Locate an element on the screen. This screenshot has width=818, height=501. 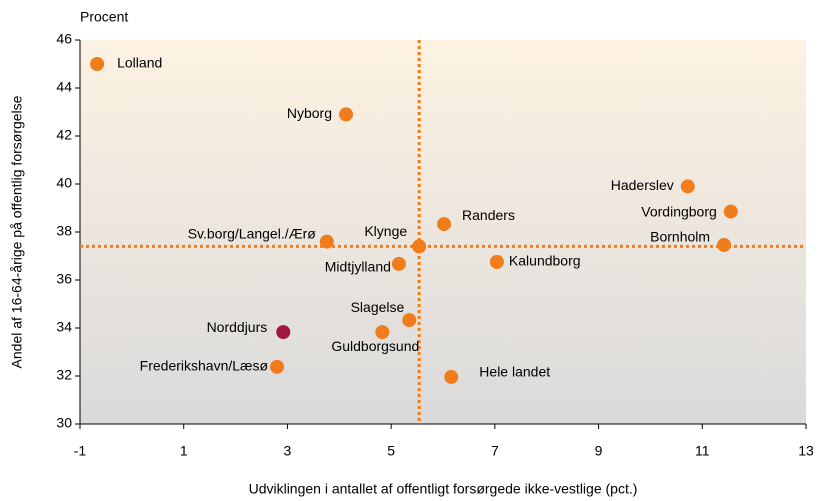
x-tick-label: 11 is located at coordinates (702, 451).